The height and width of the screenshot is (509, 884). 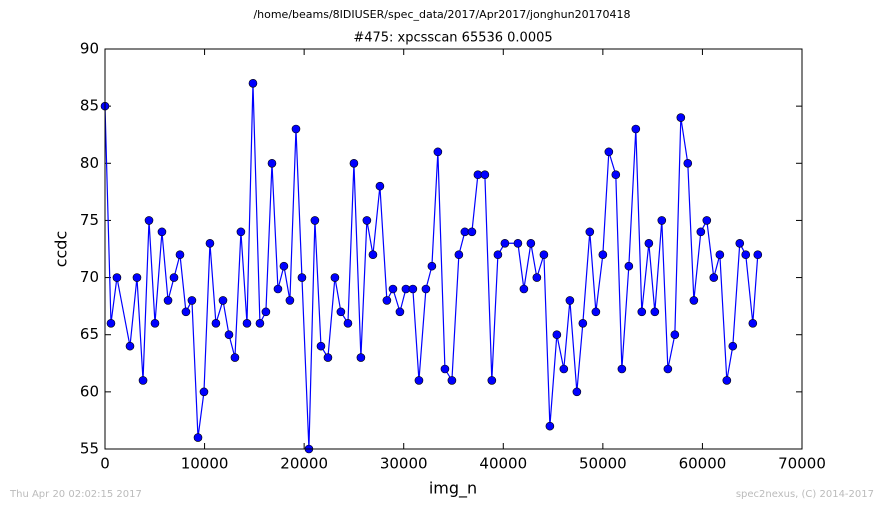 I want to click on x-axis-label: img_n, so click(x=453, y=489).